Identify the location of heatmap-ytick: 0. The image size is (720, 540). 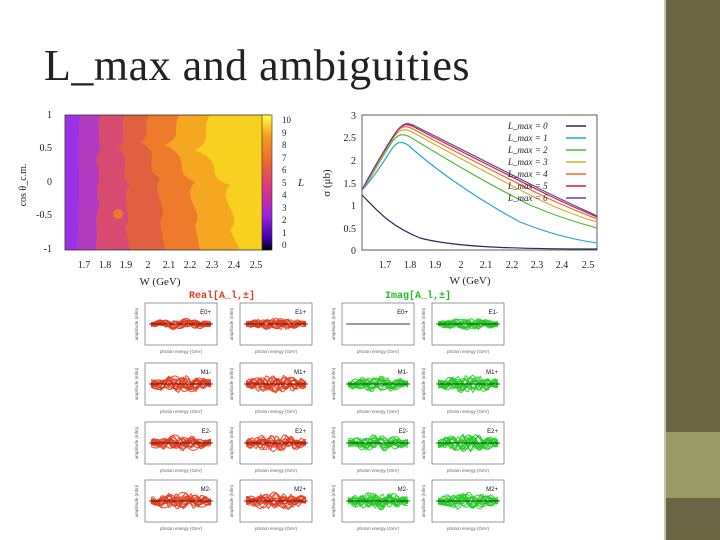
(49, 182).